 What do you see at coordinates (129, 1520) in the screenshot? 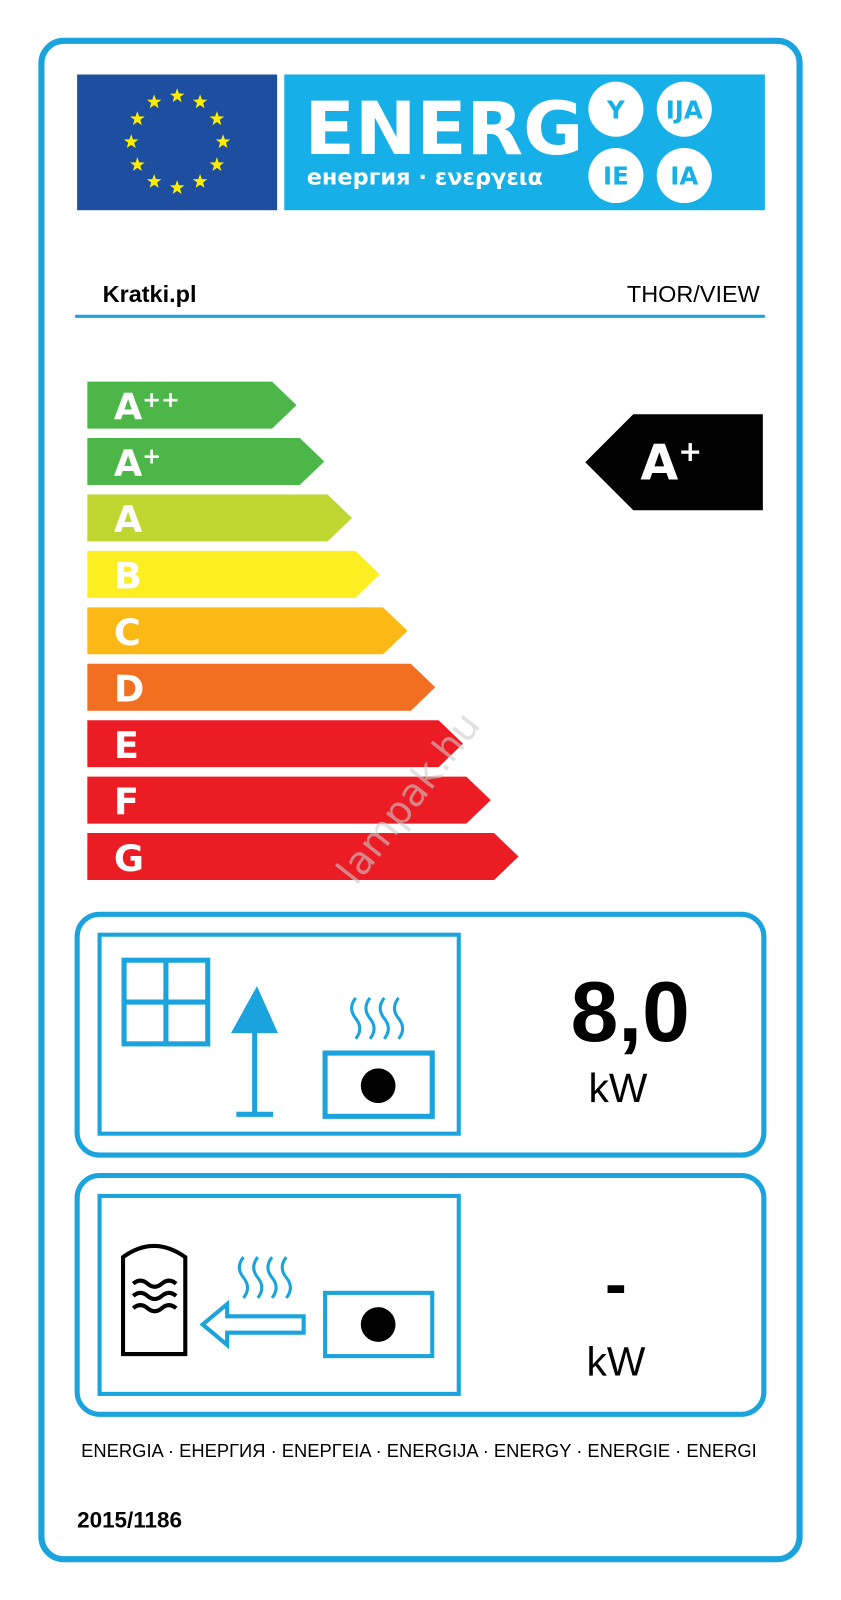
I see `regulation: 2015/1186` at bounding box center [129, 1520].